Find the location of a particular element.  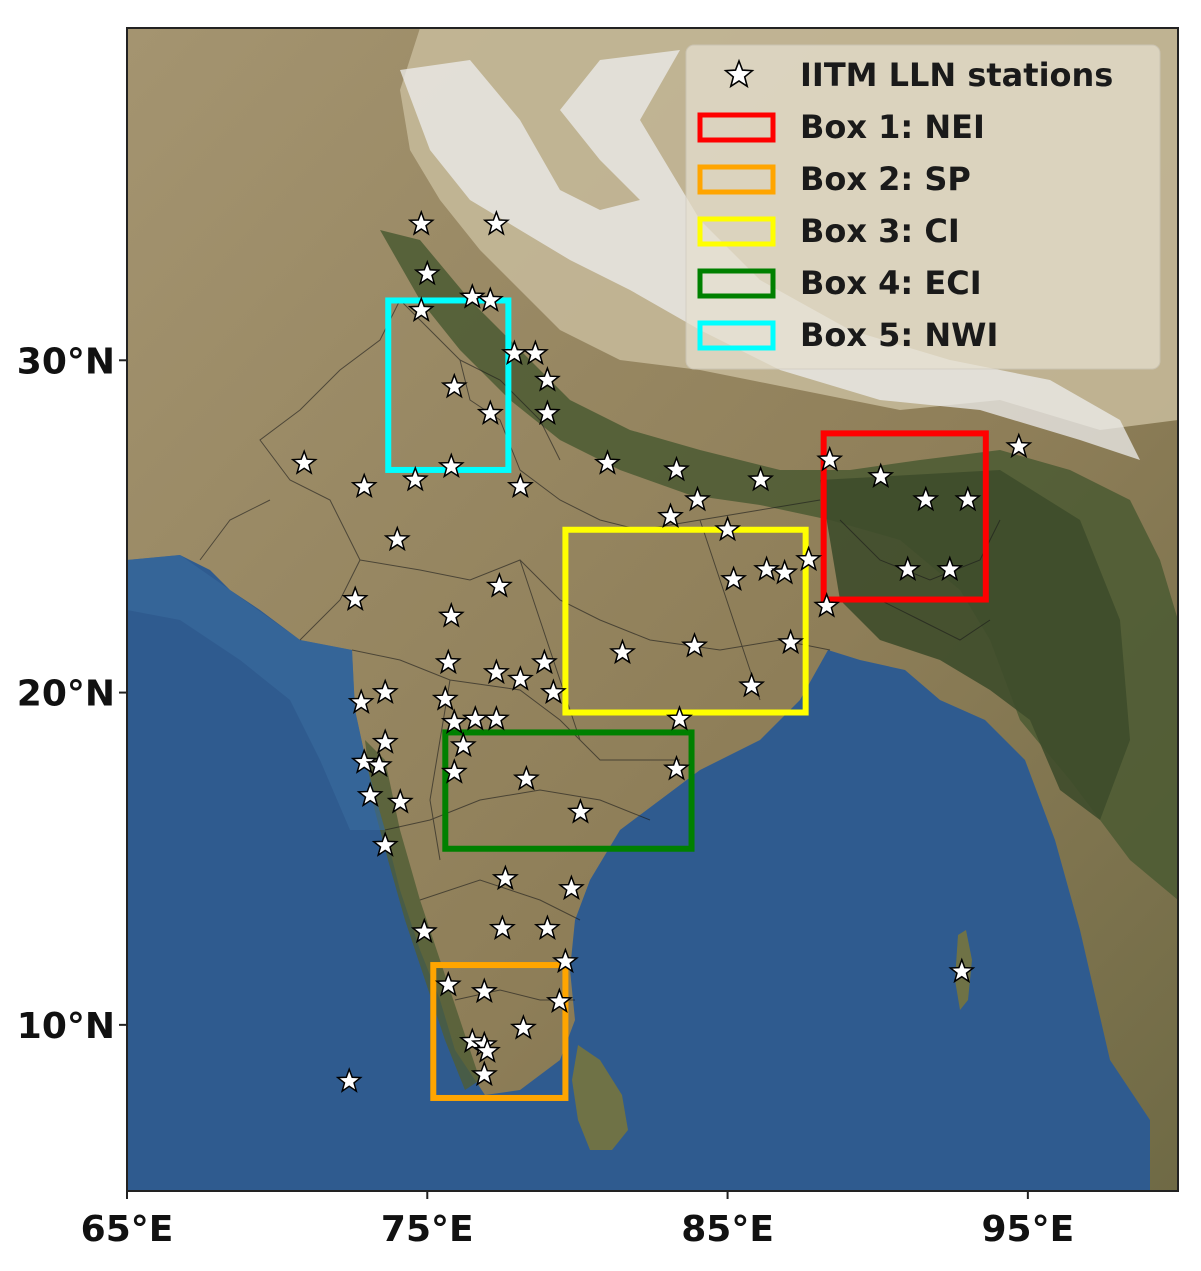

x-tick-label: 95°E is located at coordinates (1028, 1229).